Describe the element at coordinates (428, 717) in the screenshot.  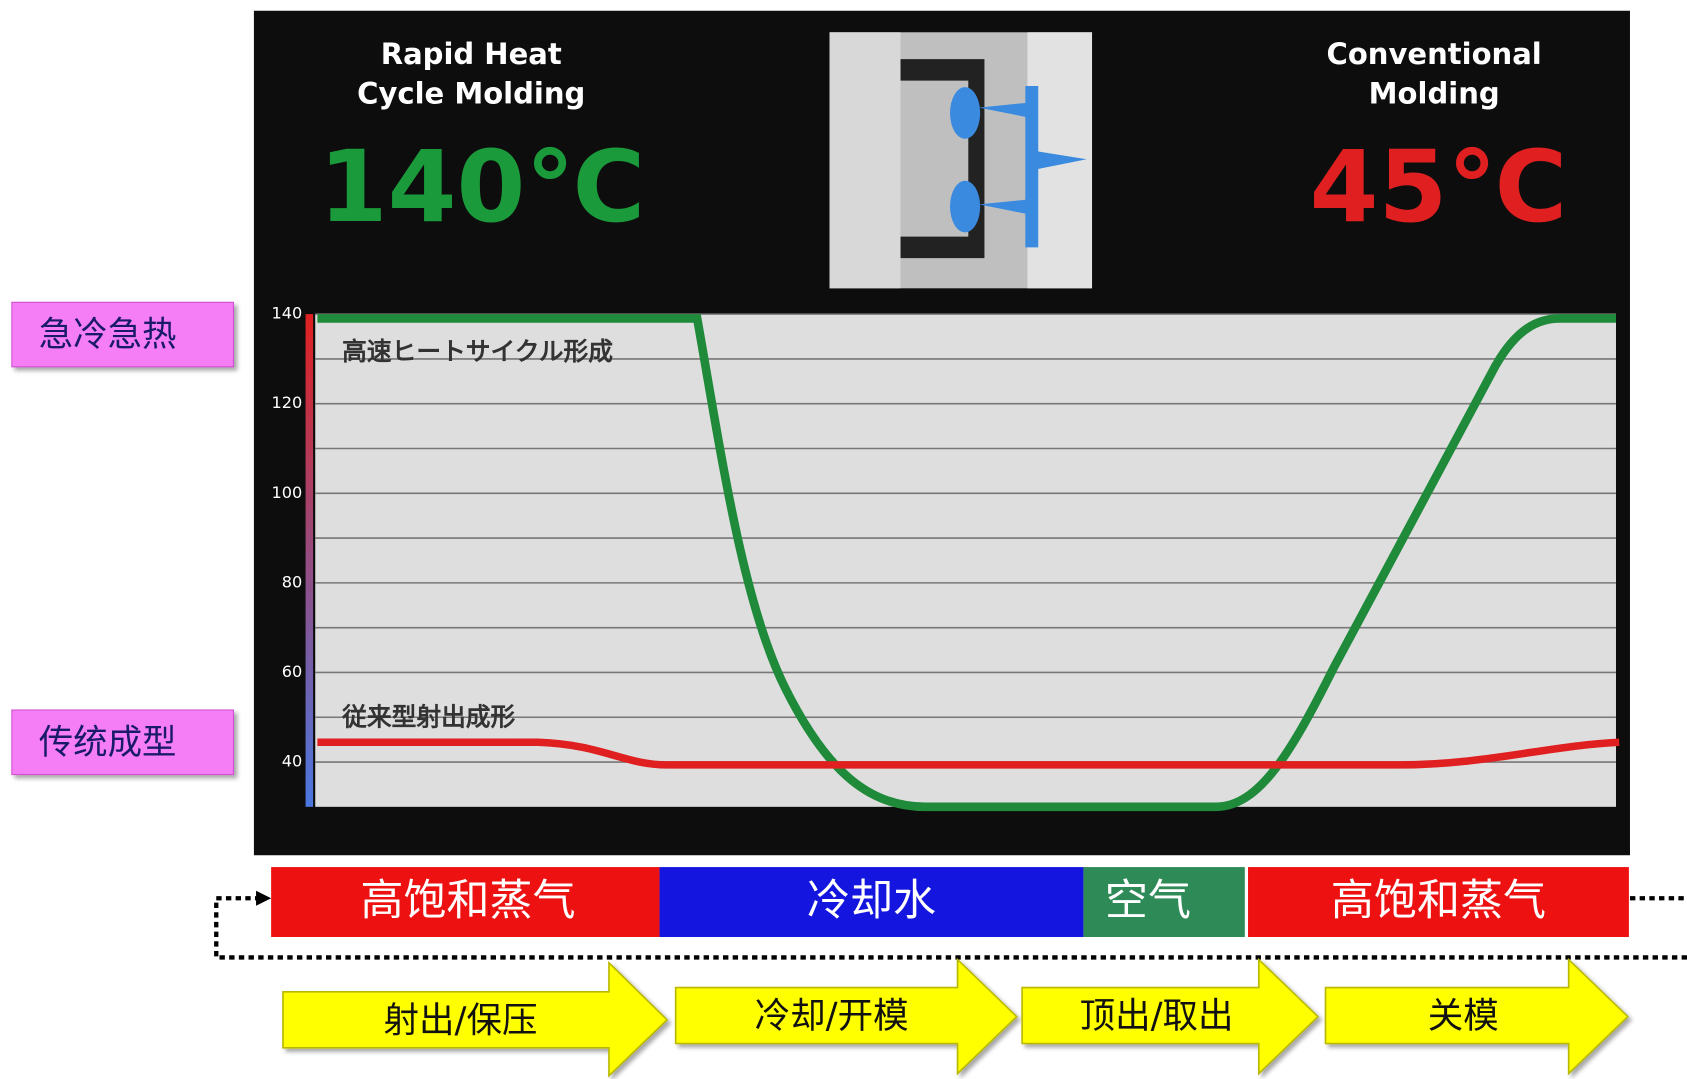
I see `curve-label: 従来型射出成形` at that location.